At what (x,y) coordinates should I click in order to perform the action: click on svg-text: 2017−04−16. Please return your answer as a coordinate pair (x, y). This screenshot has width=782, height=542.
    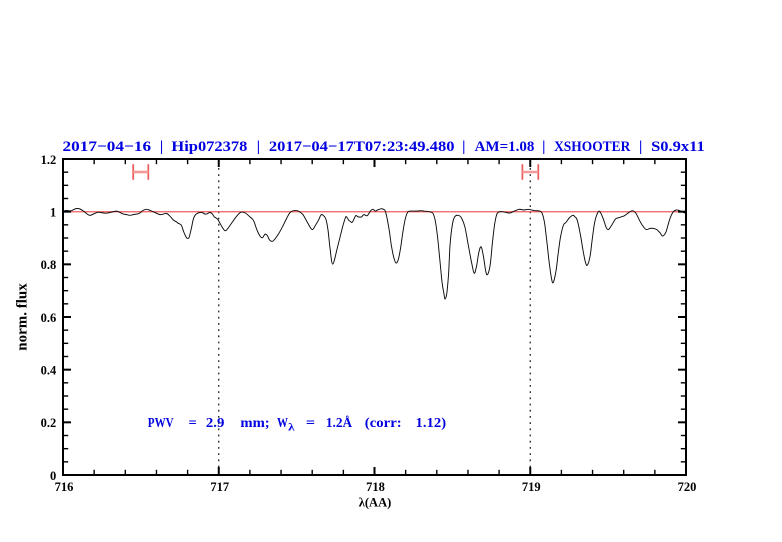
    Looking at the image, I should click on (107, 147).